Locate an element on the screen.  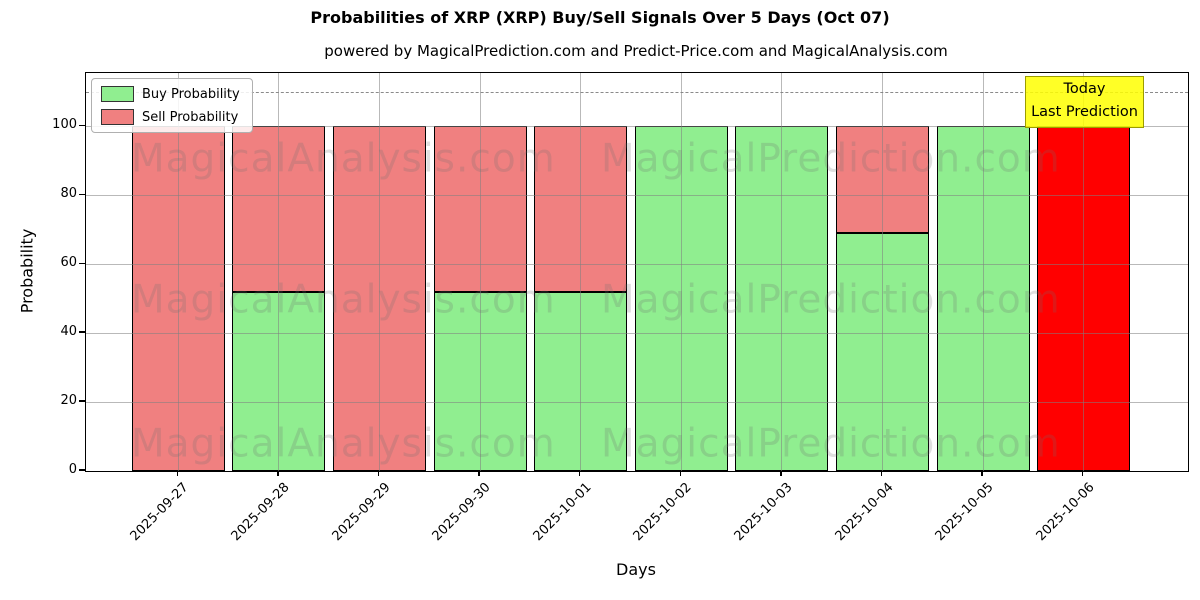
x-tick-label: 2025-09-28 is located at coordinates (260, 512).